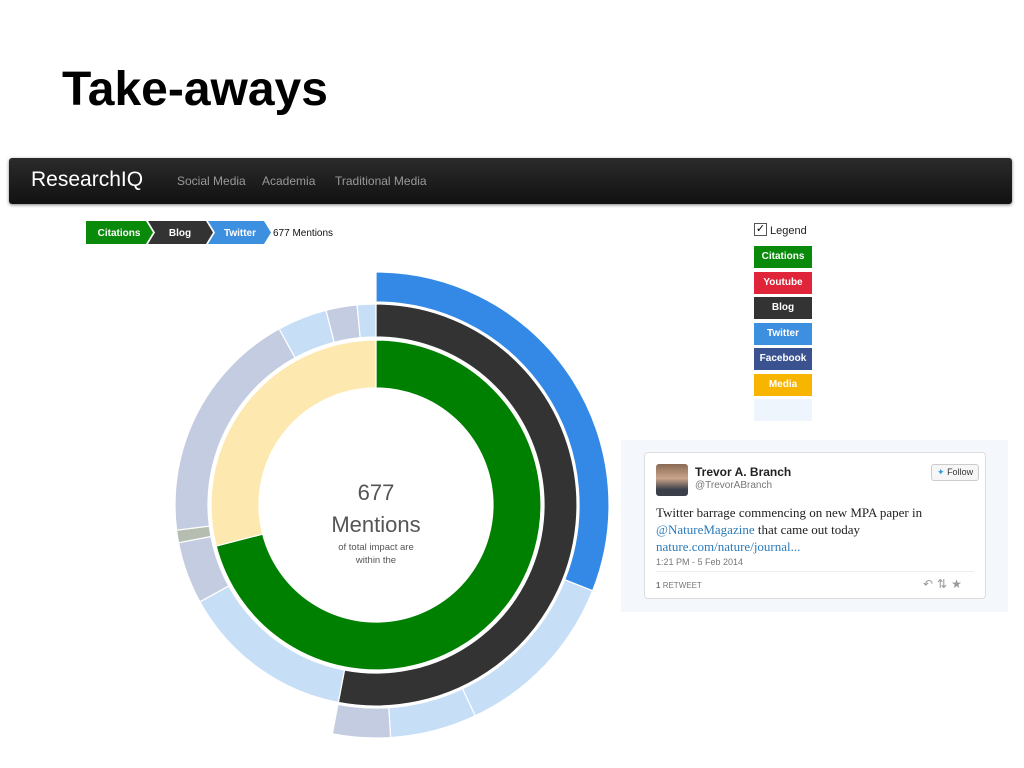 This screenshot has height=768, width=1024. What do you see at coordinates (783, 359) in the screenshot?
I see `legend-item: Facebook` at bounding box center [783, 359].